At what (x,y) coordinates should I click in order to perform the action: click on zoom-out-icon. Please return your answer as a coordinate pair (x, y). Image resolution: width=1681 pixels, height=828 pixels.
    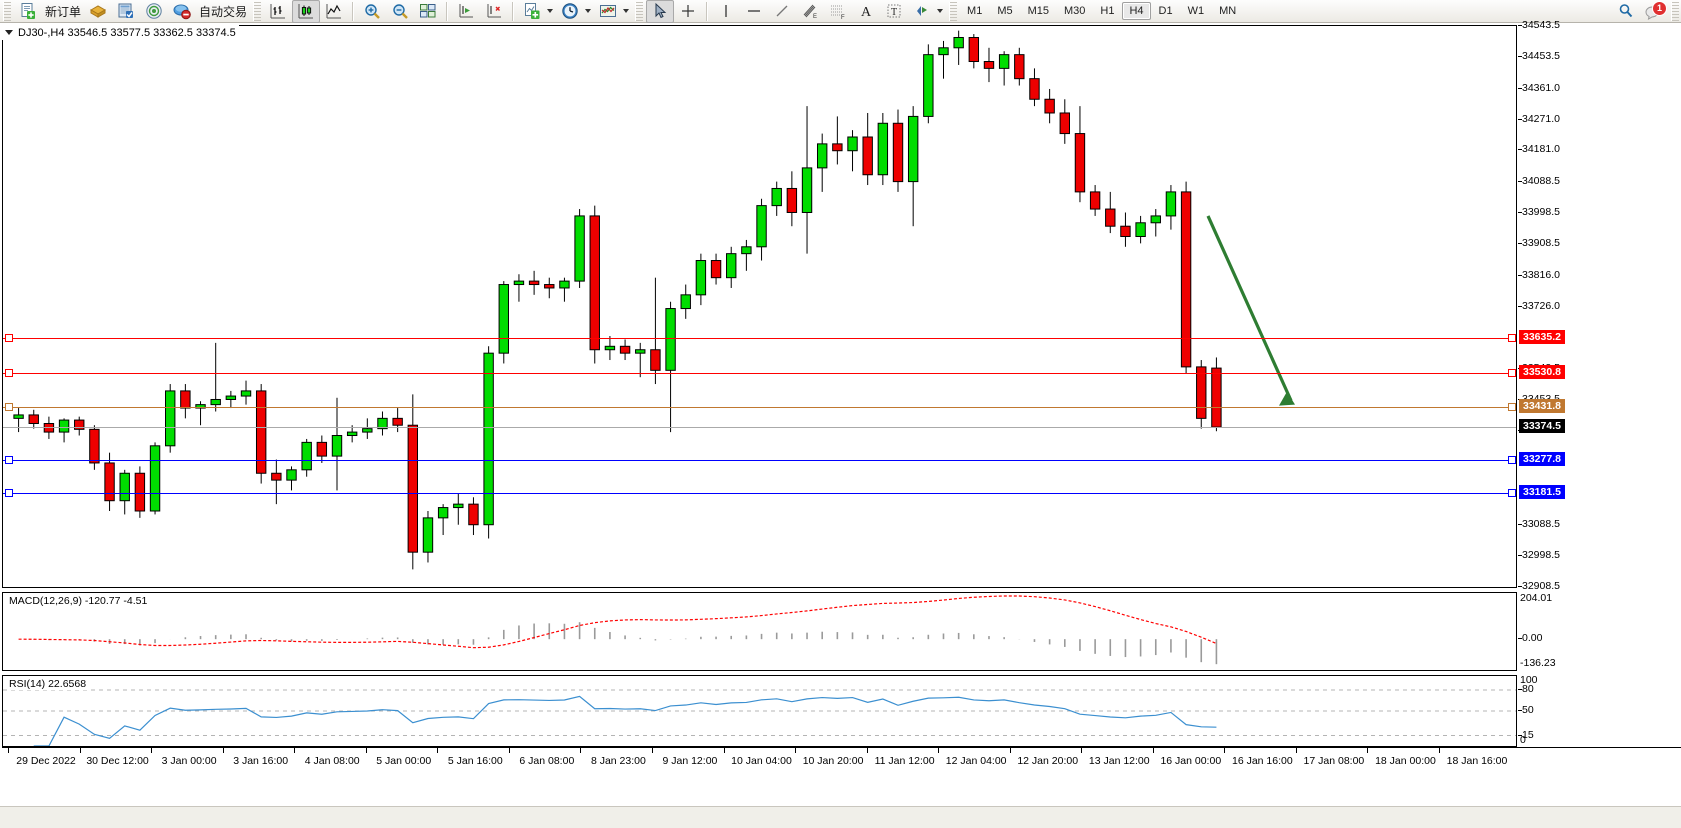
    Looking at the image, I should click on (400, 11).